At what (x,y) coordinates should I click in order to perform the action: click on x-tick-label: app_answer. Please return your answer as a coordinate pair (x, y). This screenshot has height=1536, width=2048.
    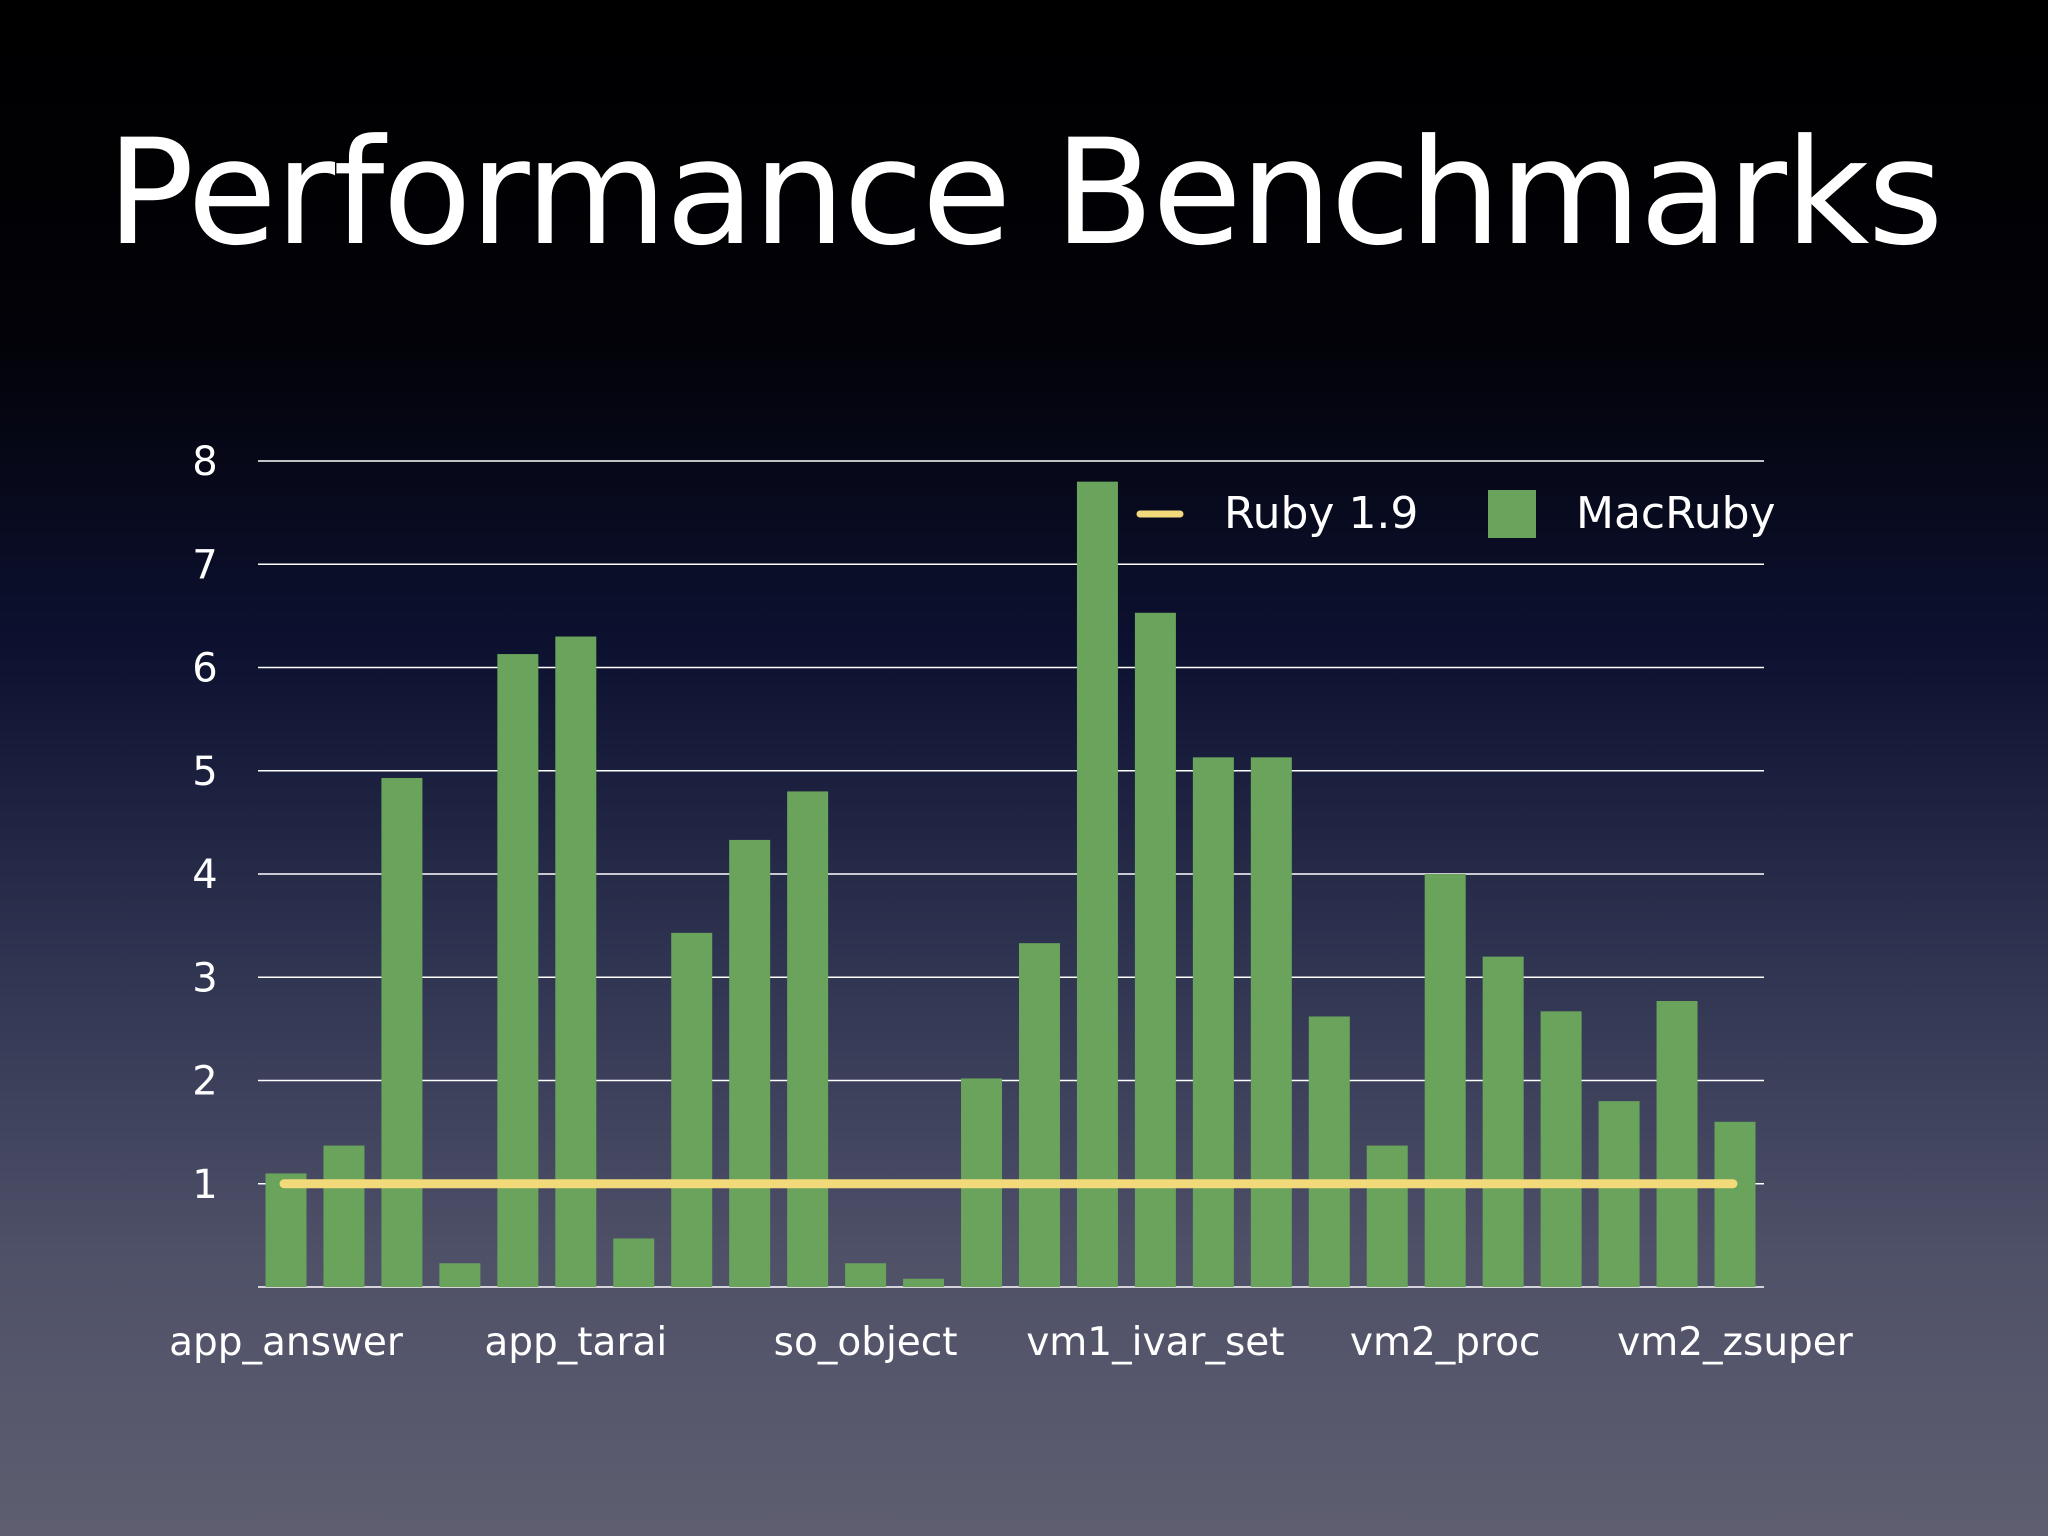
    Looking at the image, I should click on (286, 1342).